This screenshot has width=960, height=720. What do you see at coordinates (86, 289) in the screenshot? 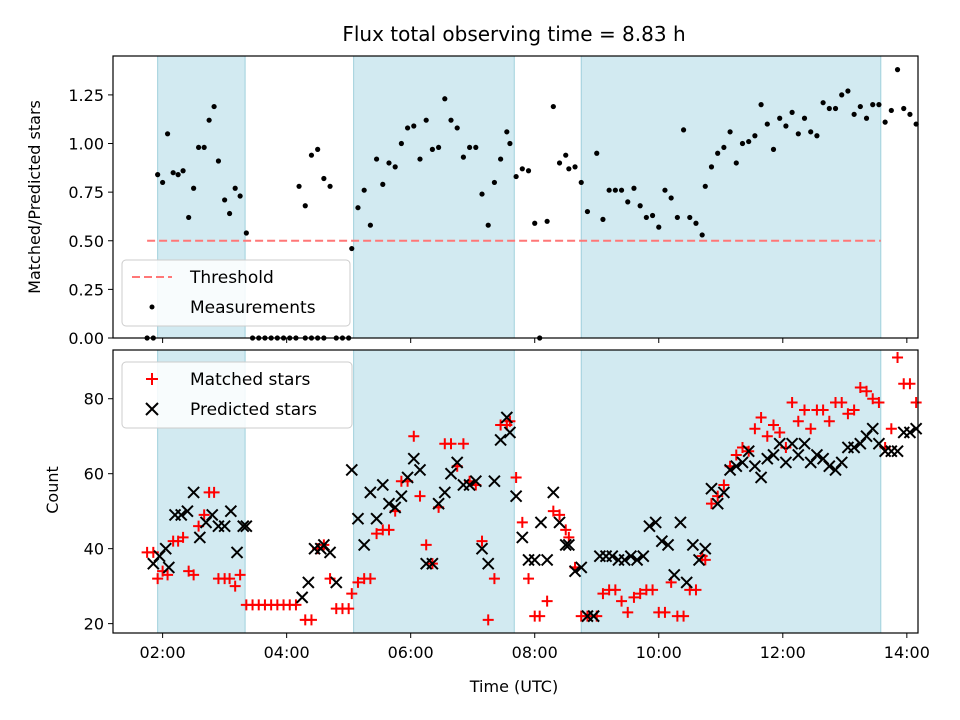
I see `top-y-tick-label: 0.25` at bounding box center [86, 289].